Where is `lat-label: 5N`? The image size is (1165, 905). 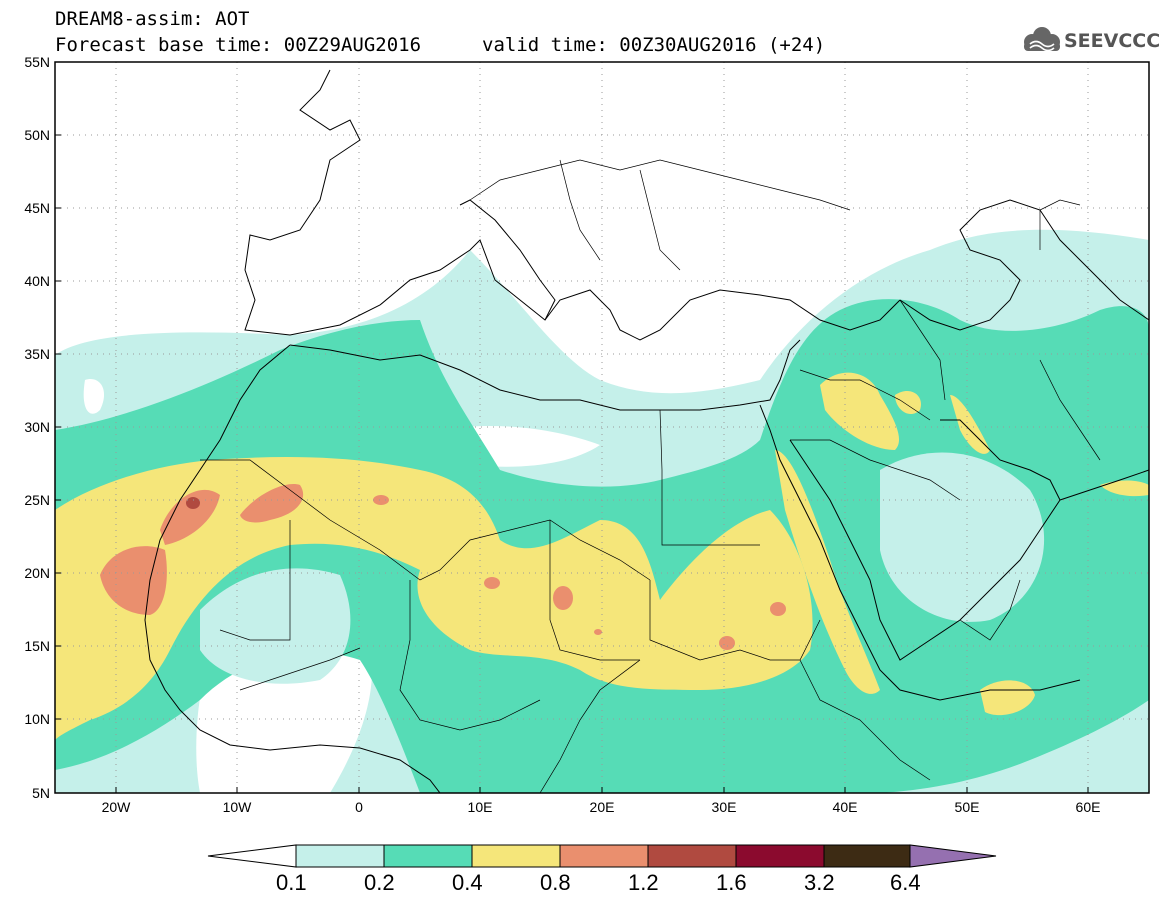
lat-label: 5N is located at coordinates (41, 793).